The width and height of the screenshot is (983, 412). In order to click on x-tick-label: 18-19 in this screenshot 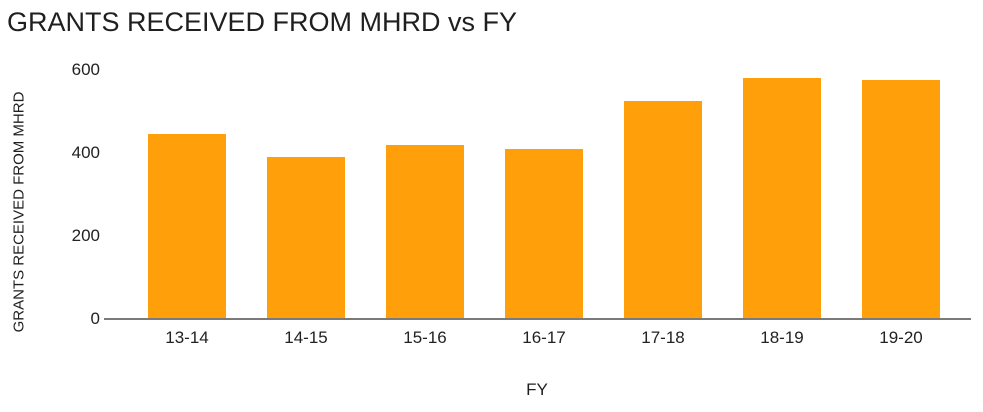, I will do `click(782, 337)`.